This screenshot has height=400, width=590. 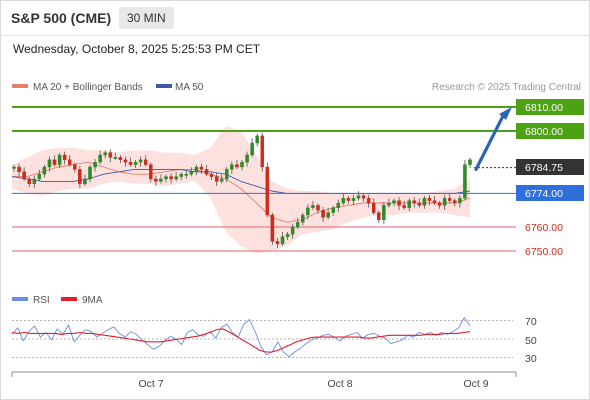 What do you see at coordinates (531, 322) in the screenshot?
I see `rsi-tick-70: 70` at bounding box center [531, 322].